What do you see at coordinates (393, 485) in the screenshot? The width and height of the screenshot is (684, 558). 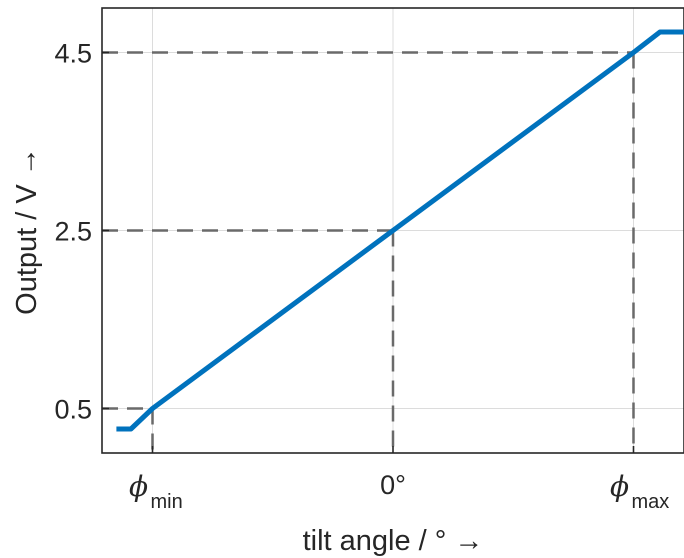 I see `x-tick-label: 0°` at bounding box center [393, 485].